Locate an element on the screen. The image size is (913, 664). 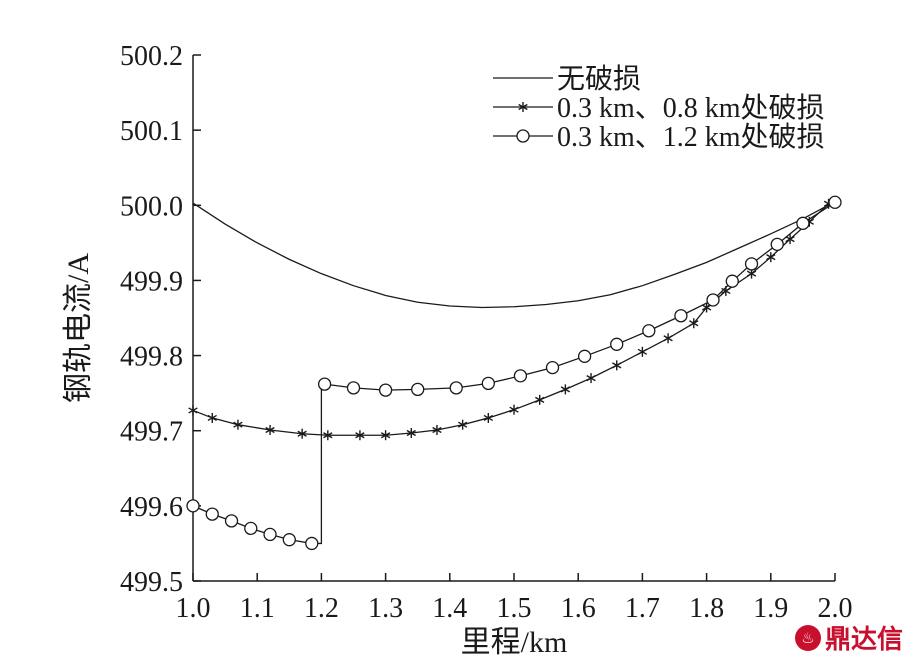
logo-icon: ♨ is located at coordinates (807, 637).